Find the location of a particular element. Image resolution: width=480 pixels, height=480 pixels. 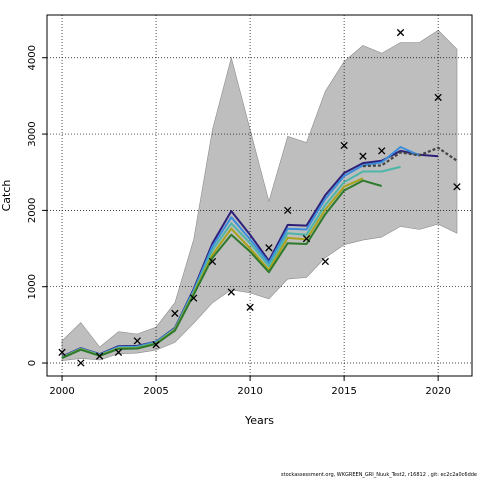

x-tick-label: 2015 is located at coordinates (343, 391).